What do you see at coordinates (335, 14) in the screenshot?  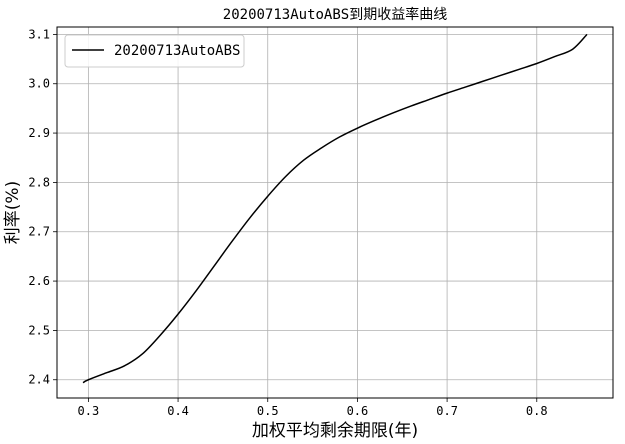 I see `chart-title: 20200713AutoABS到期收益率曲线` at bounding box center [335, 14].